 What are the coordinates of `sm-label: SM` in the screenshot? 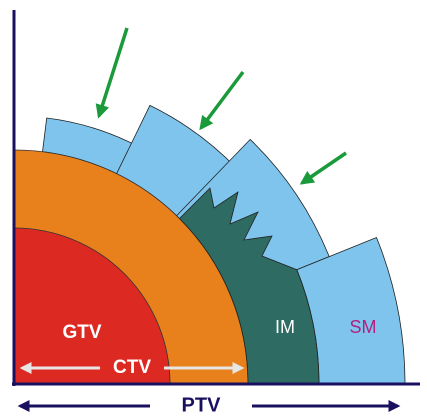 It's located at (363, 327).